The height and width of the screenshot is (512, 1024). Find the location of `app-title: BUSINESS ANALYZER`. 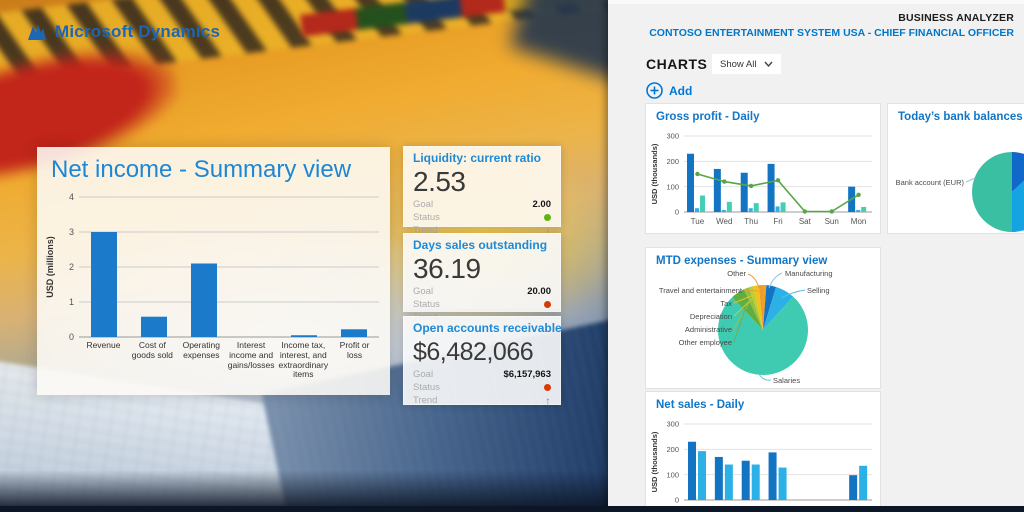

app-title: BUSINESS ANALYZER is located at coordinates (956, 18).